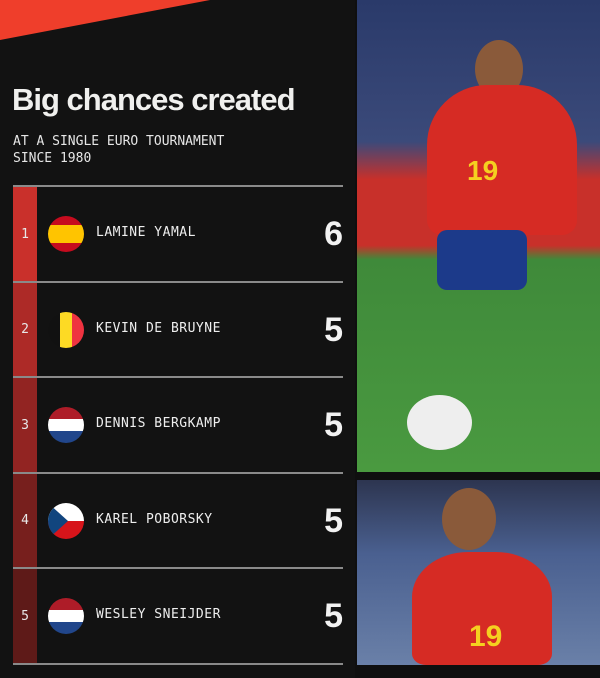 The height and width of the screenshot is (678, 600). What do you see at coordinates (158, 615) in the screenshot?
I see `player-name: WESLEY SNEIJDER` at bounding box center [158, 615].